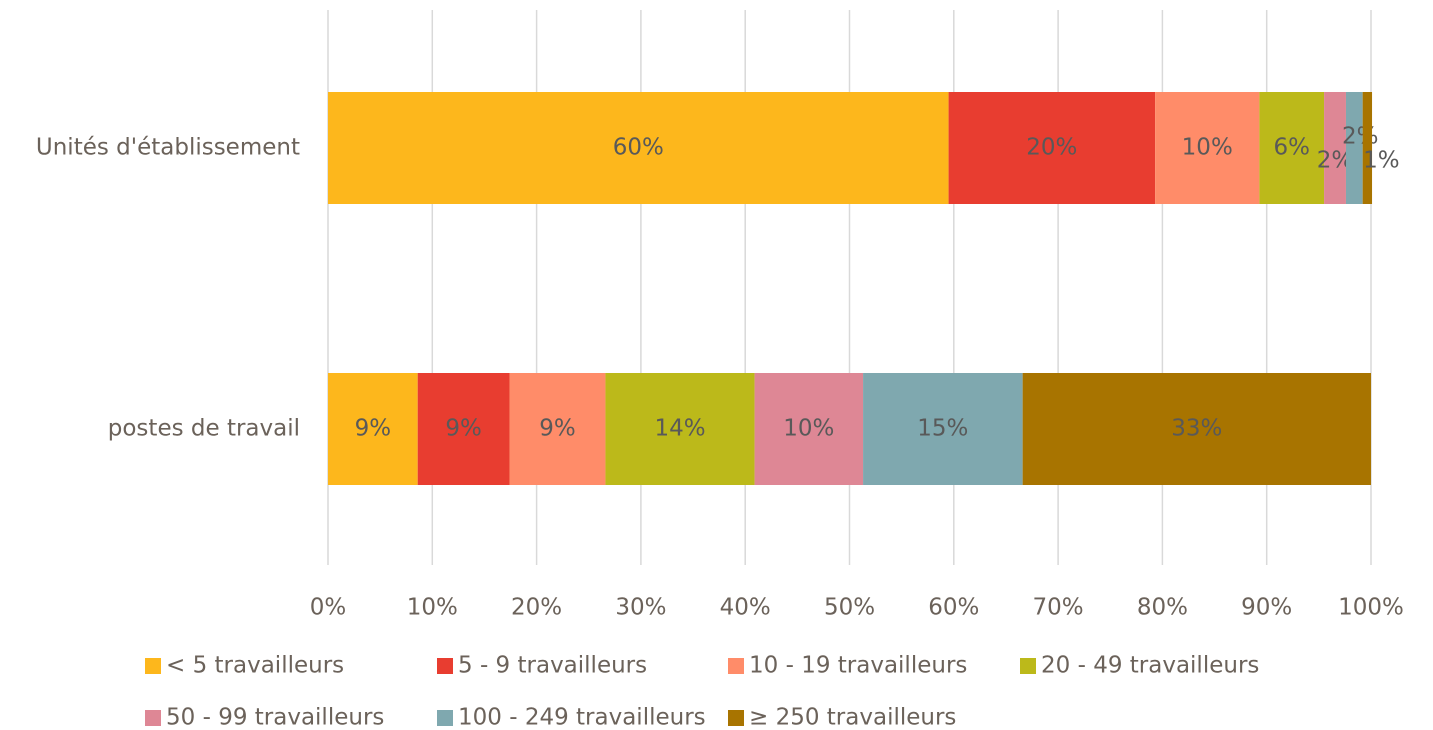 This screenshot has width=1433, height=730. Describe the element at coordinates (858, 666) in the screenshot. I see `legend-label: 10 - 19 travailleurs` at that location.